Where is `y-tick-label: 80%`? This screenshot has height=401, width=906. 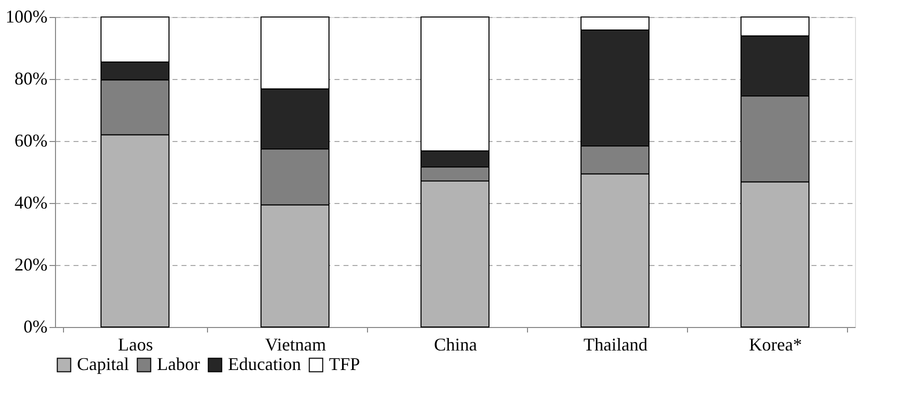 y-tick-label: 80% is located at coordinates (31, 78).